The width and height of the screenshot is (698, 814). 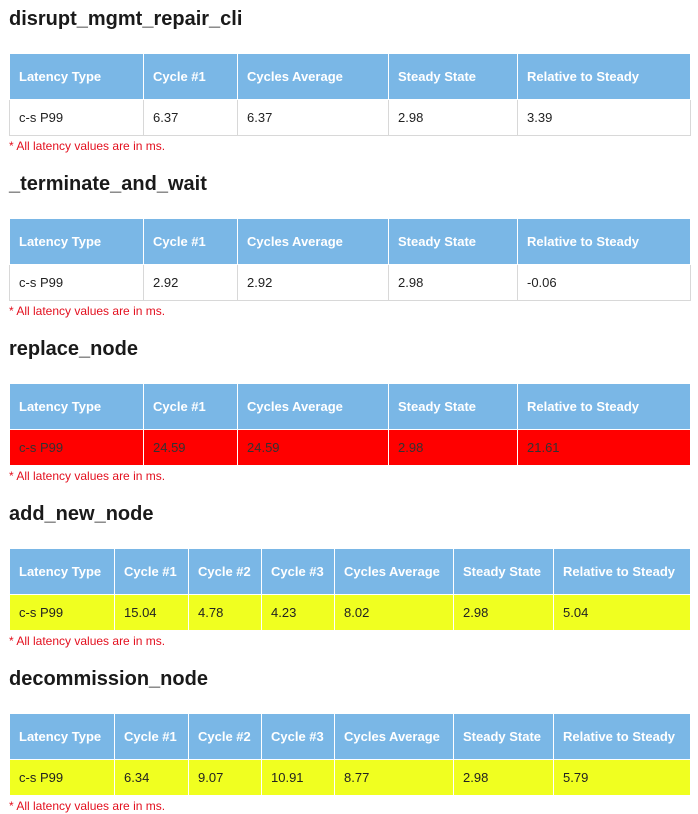 What do you see at coordinates (298, 612) in the screenshot?
I see `table-cell: 4.23` at bounding box center [298, 612].